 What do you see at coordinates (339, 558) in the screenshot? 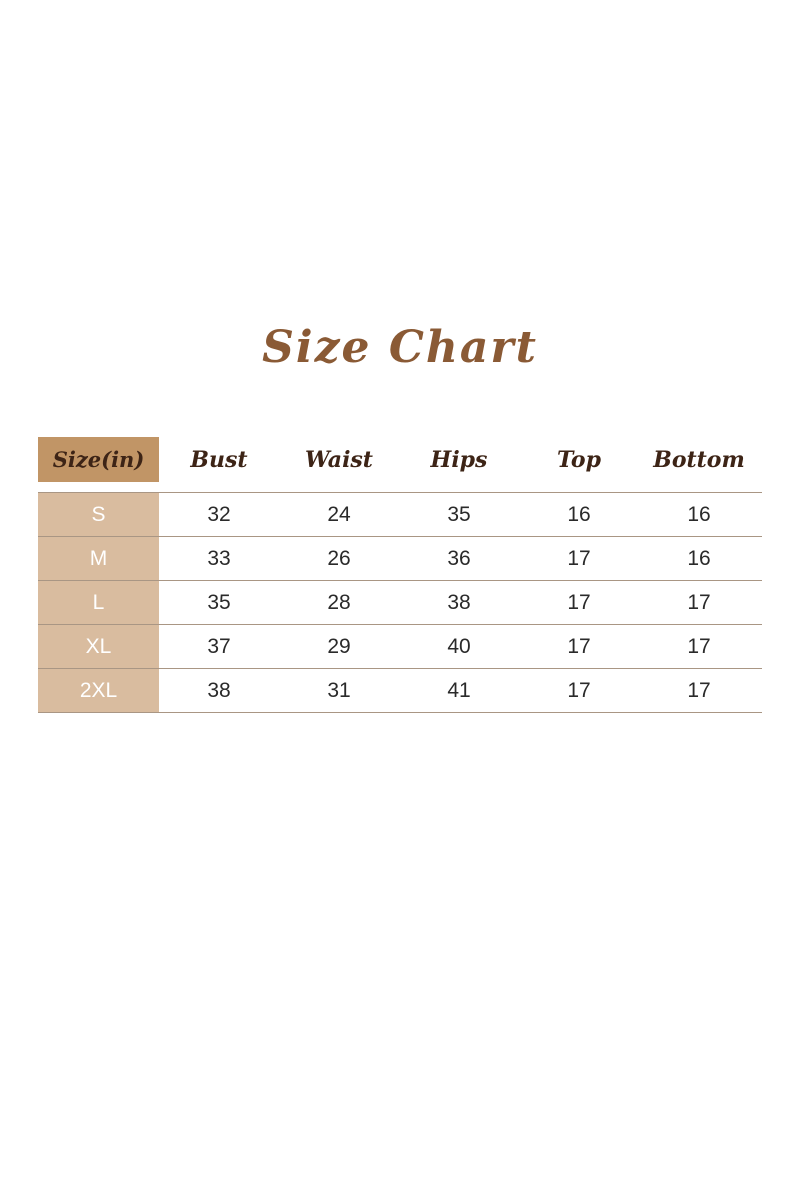
I see `cell-waist: 26` at bounding box center [339, 558].